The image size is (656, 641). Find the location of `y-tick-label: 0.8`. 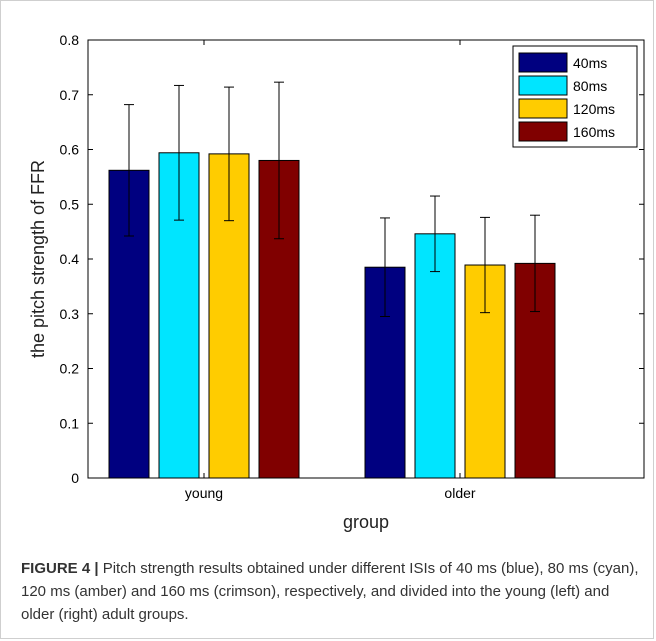

y-tick-label: 0.8 is located at coordinates (70, 40).